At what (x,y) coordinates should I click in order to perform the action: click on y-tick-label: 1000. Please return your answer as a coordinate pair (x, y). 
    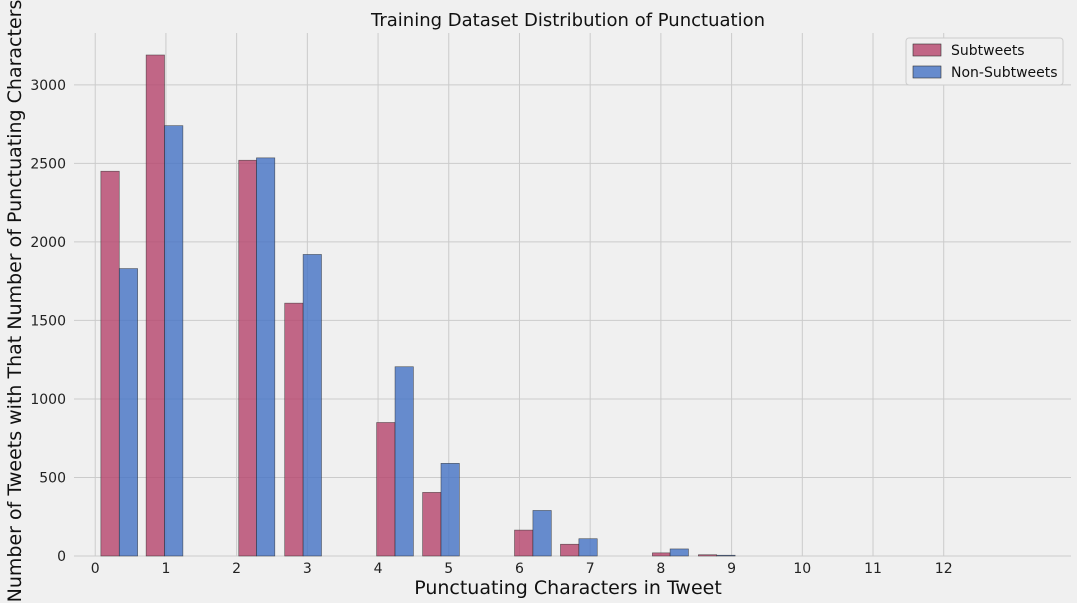
    Looking at the image, I should click on (48, 400).